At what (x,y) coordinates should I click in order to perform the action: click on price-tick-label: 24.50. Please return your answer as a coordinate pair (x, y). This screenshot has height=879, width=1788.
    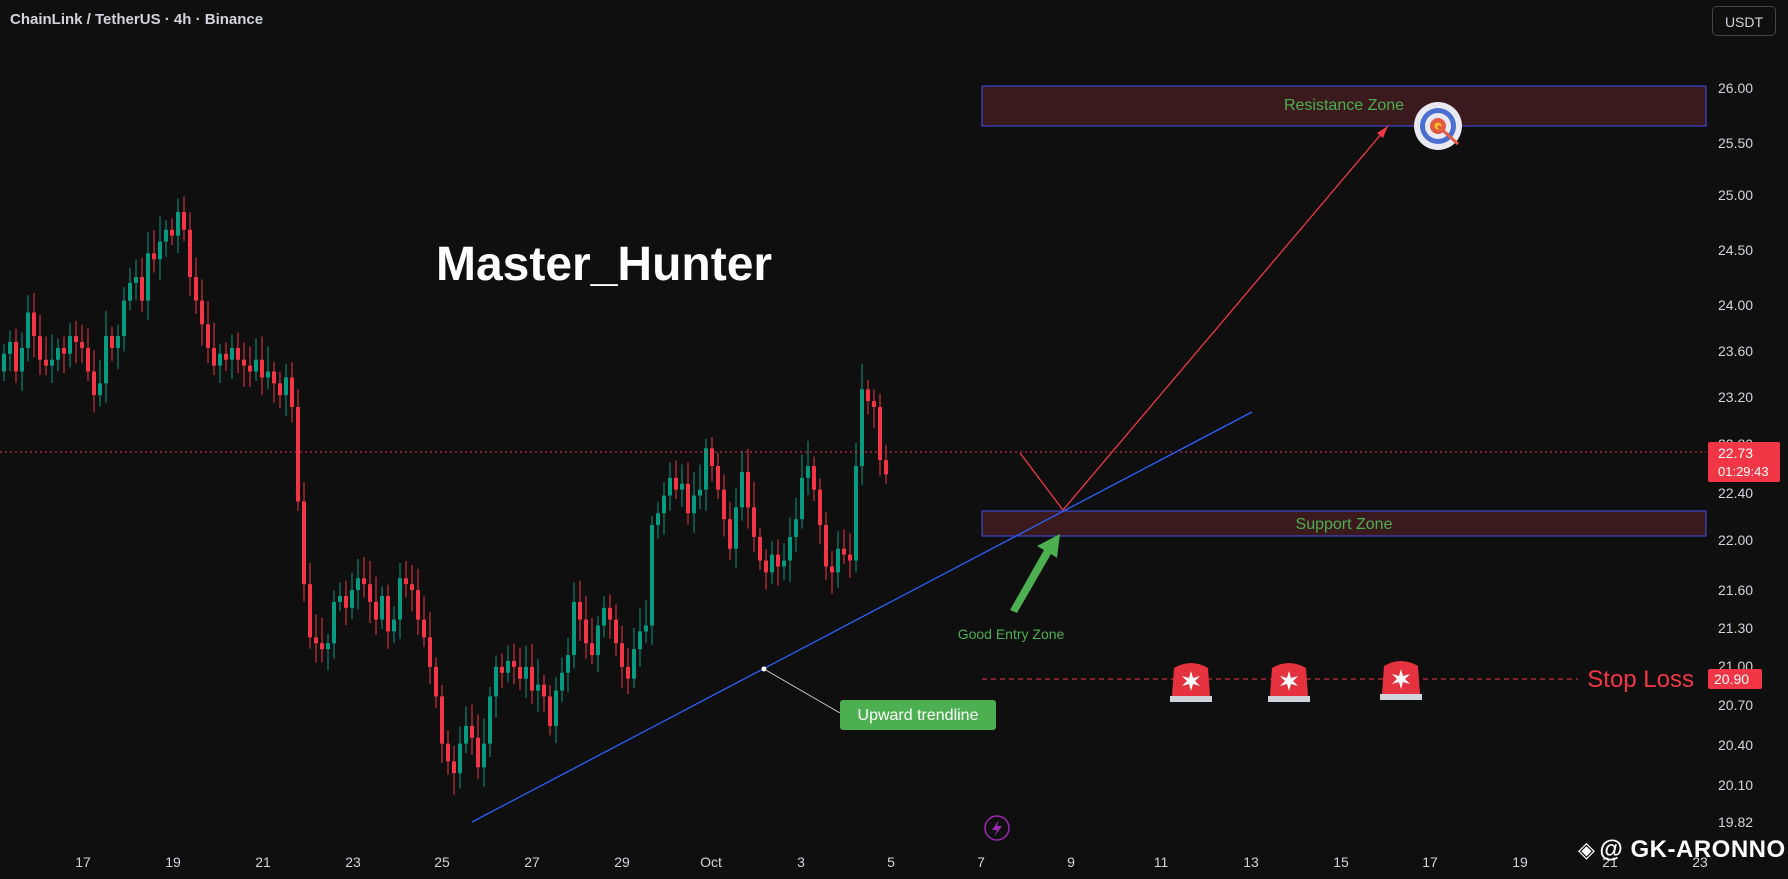
    Looking at the image, I should click on (1735, 250).